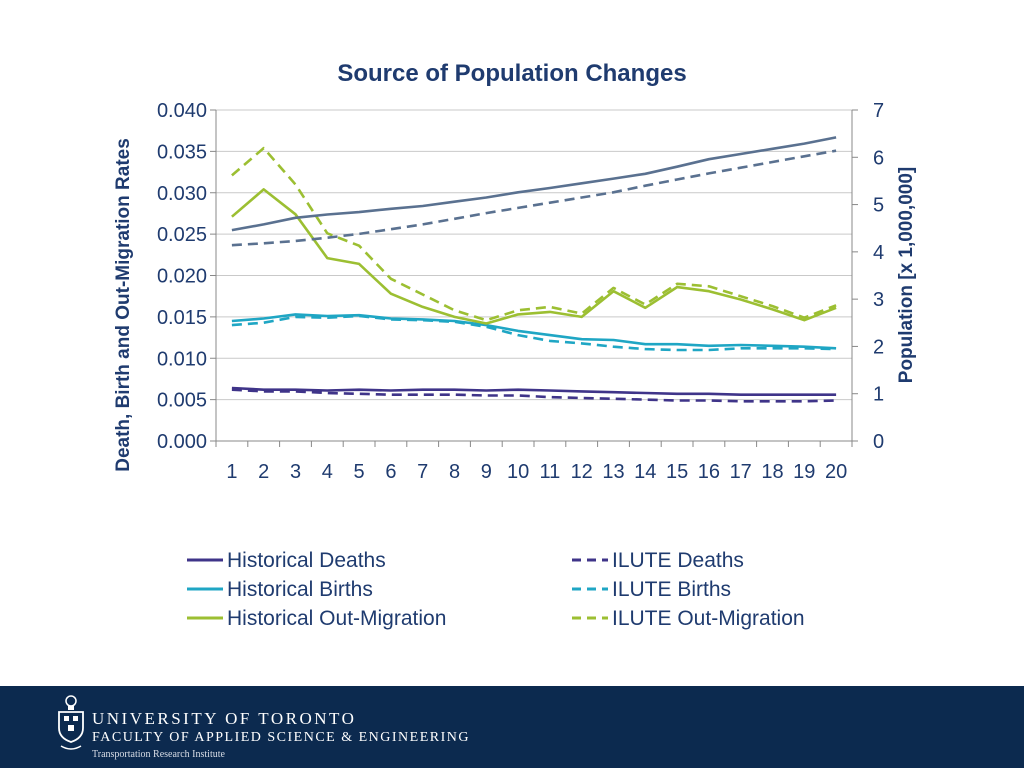 This screenshot has height=768, width=1024. Describe the element at coordinates (281, 737) in the screenshot. I see `faculty-name: FACULTY OF APPLIED SCIENCE & ENGINEERING` at that location.